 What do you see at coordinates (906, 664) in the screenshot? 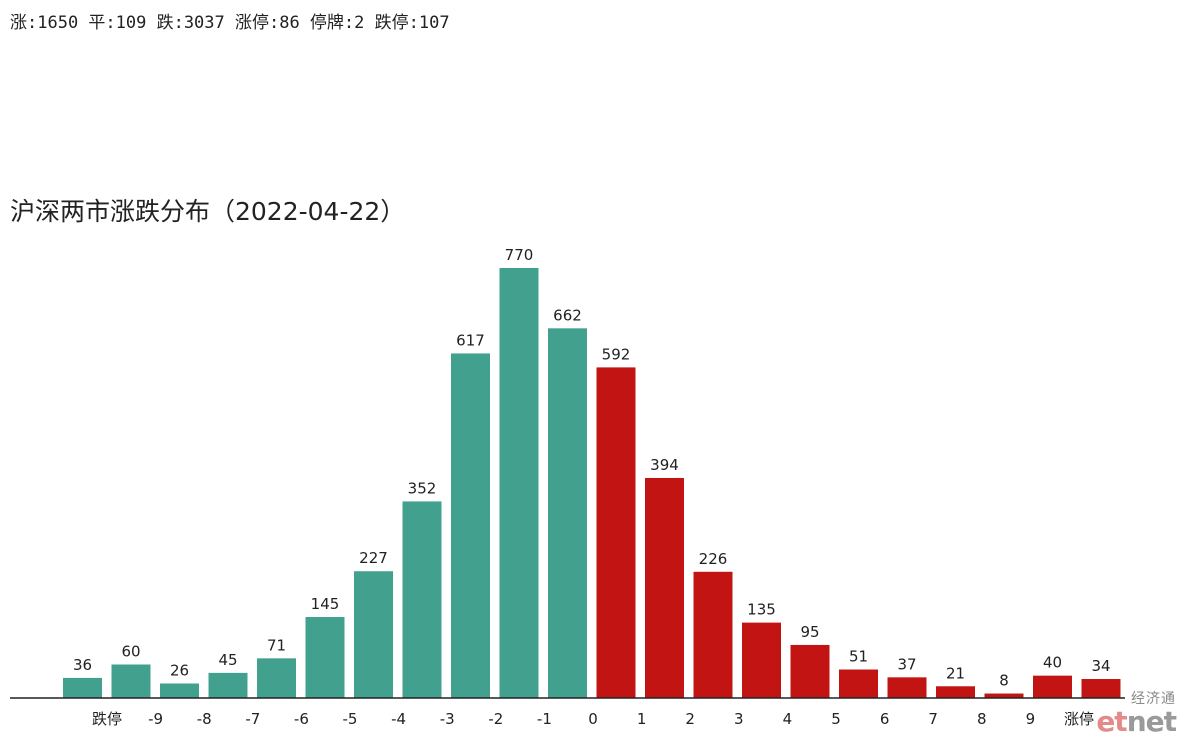
I see `bar-value-label: 37` at bounding box center [906, 664].